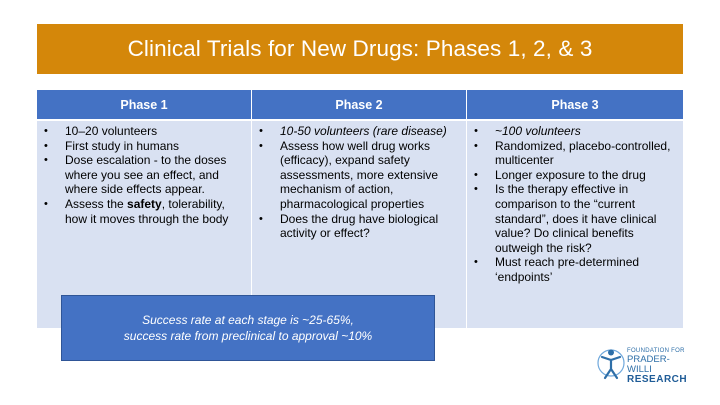 Image resolution: width=720 pixels, height=405 pixels. What do you see at coordinates (359, 104) in the screenshot?
I see `phase-2-header: Phase 2` at bounding box center [359, 104].